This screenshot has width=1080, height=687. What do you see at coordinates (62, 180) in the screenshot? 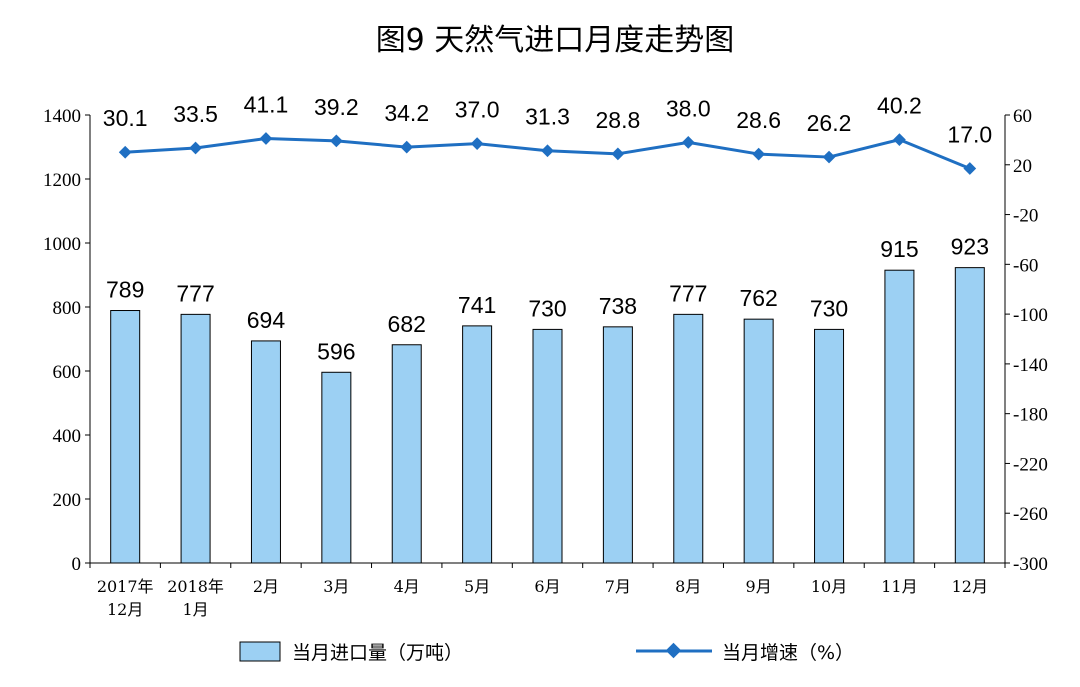
I see `y-left-tick-label: 1200` at bounding box center [62, 180].